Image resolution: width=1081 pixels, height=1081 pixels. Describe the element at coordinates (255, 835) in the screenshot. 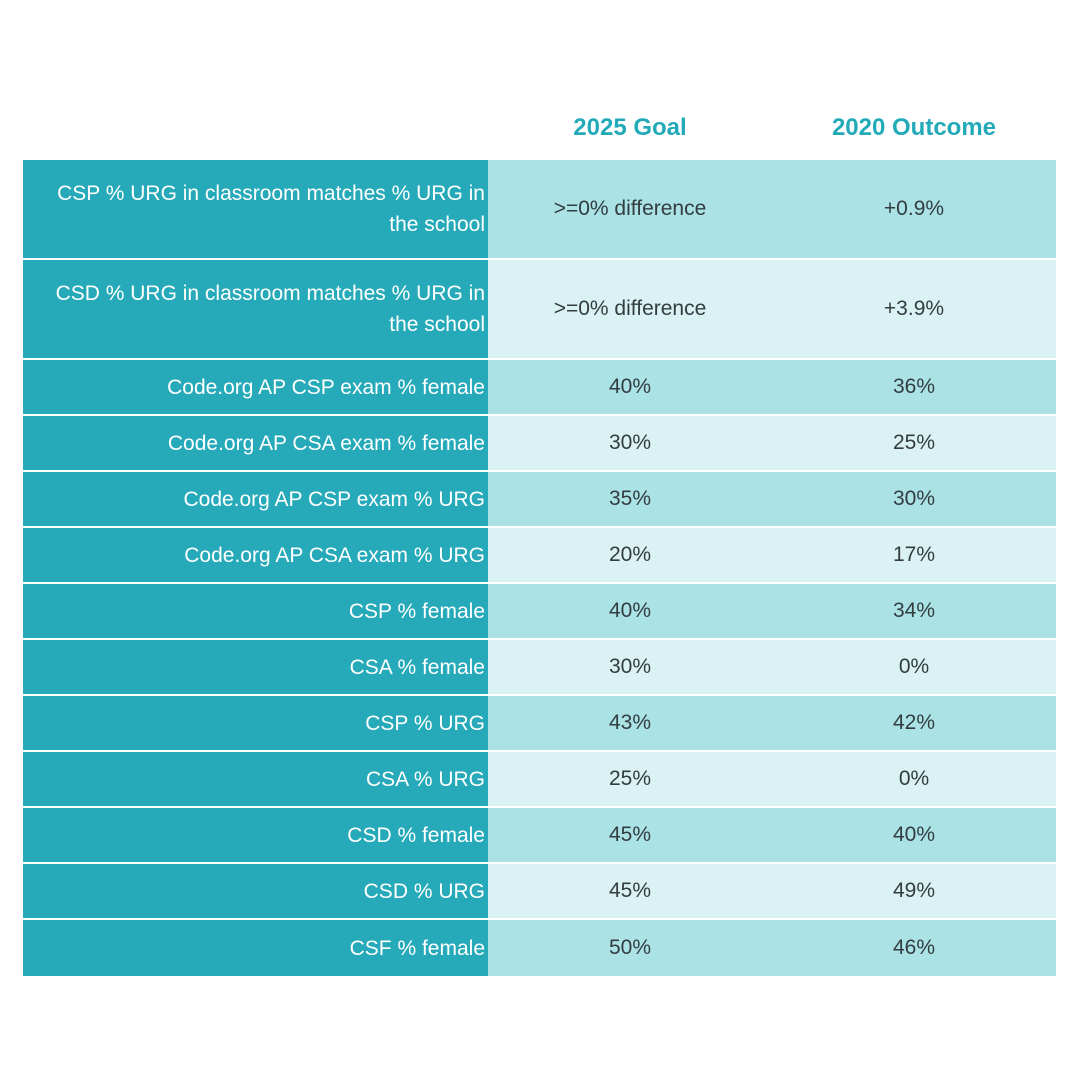

I see `row-label: CSD % female` at that location.